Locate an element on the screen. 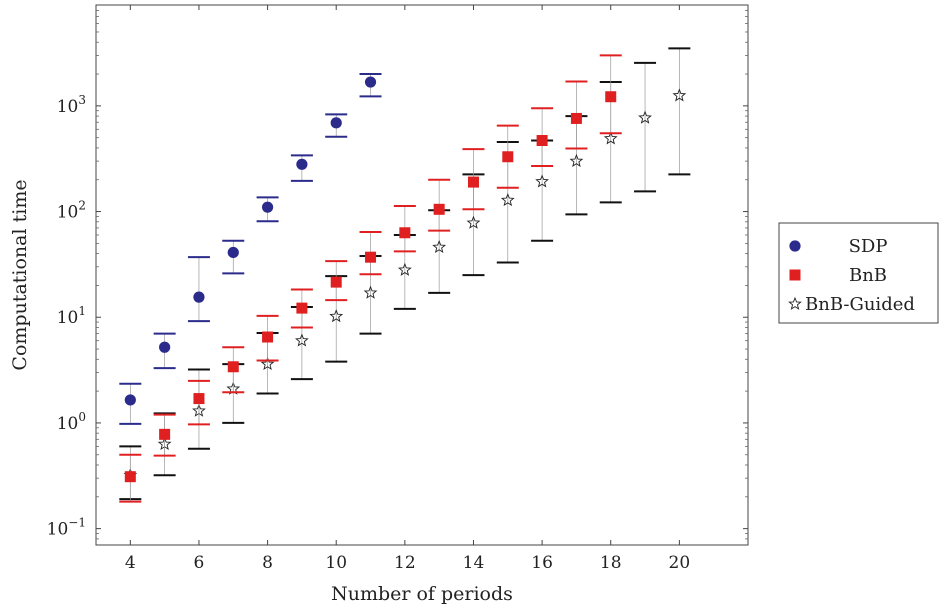  y-tick-exponent: 1 is located at coordinates (82, 311).